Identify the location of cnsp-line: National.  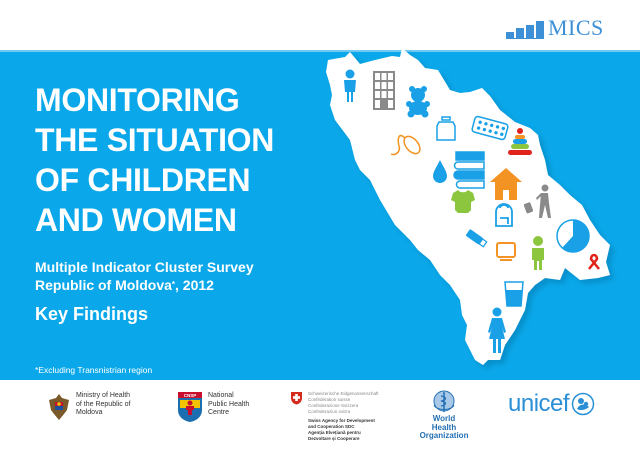
(221, 395).